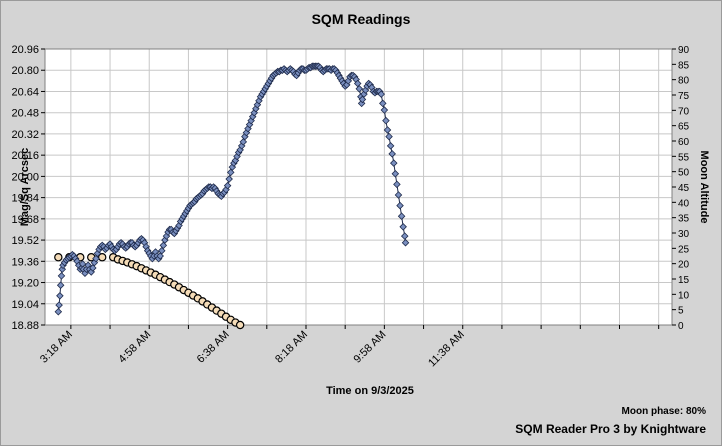 The height and width of the screenshot is (446, 722). What do you see at coordinates (684, 127) in the screenshot?
I see `y2-tick-label: 65` at bounding box center [684, 127].